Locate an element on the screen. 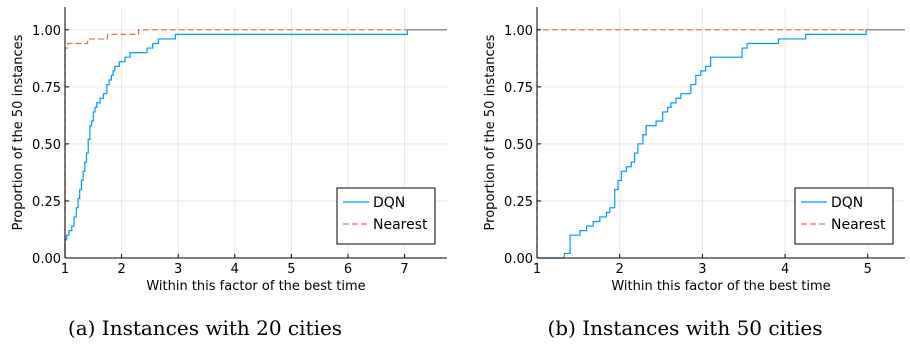  x-tick-label: 6 is located at coordinates (348, 269).